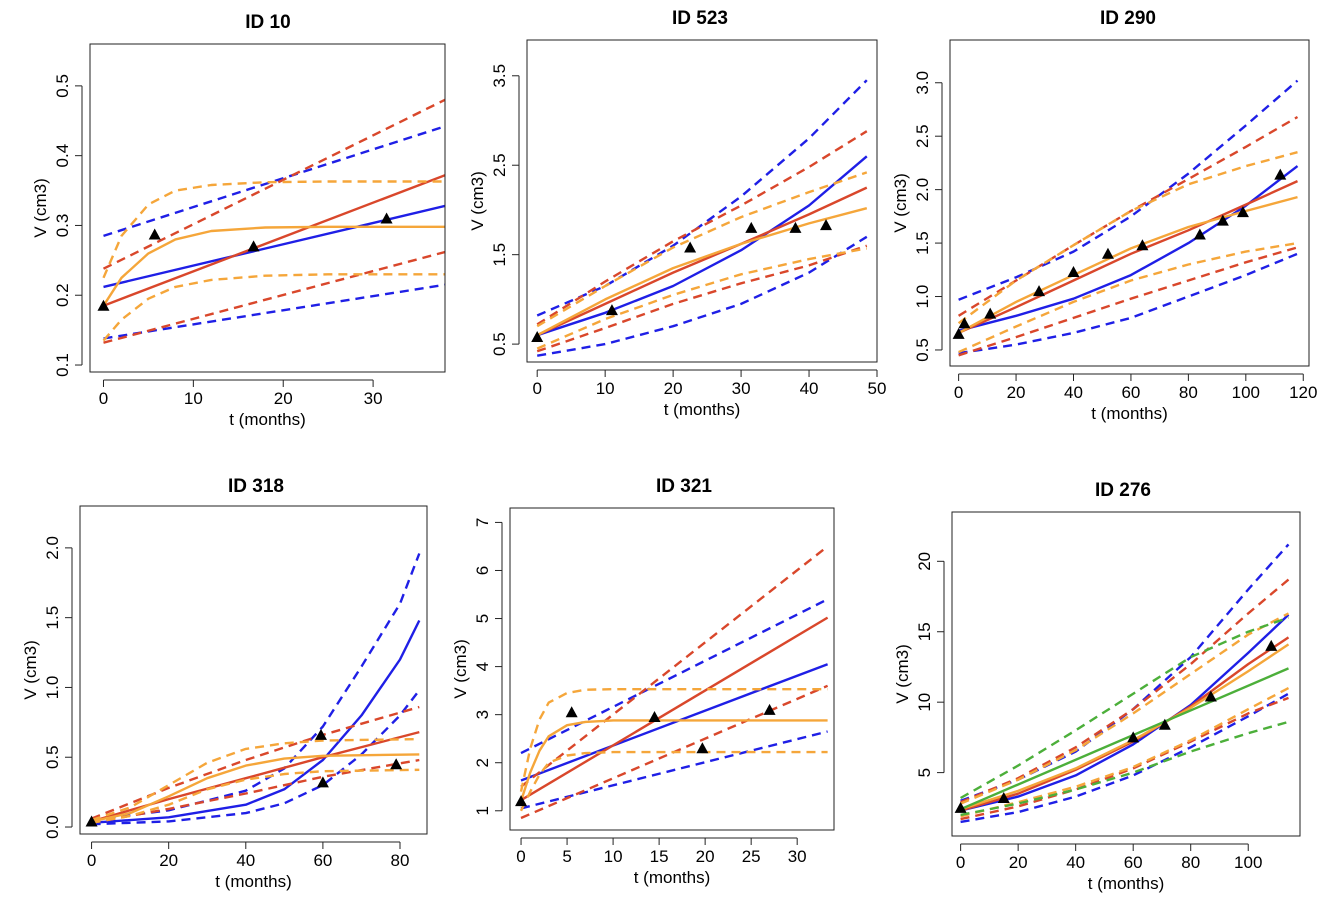  Describe the element at coordinates (52, 827) in the screenshot. I see `y-tick-label: 0.0` at that location.